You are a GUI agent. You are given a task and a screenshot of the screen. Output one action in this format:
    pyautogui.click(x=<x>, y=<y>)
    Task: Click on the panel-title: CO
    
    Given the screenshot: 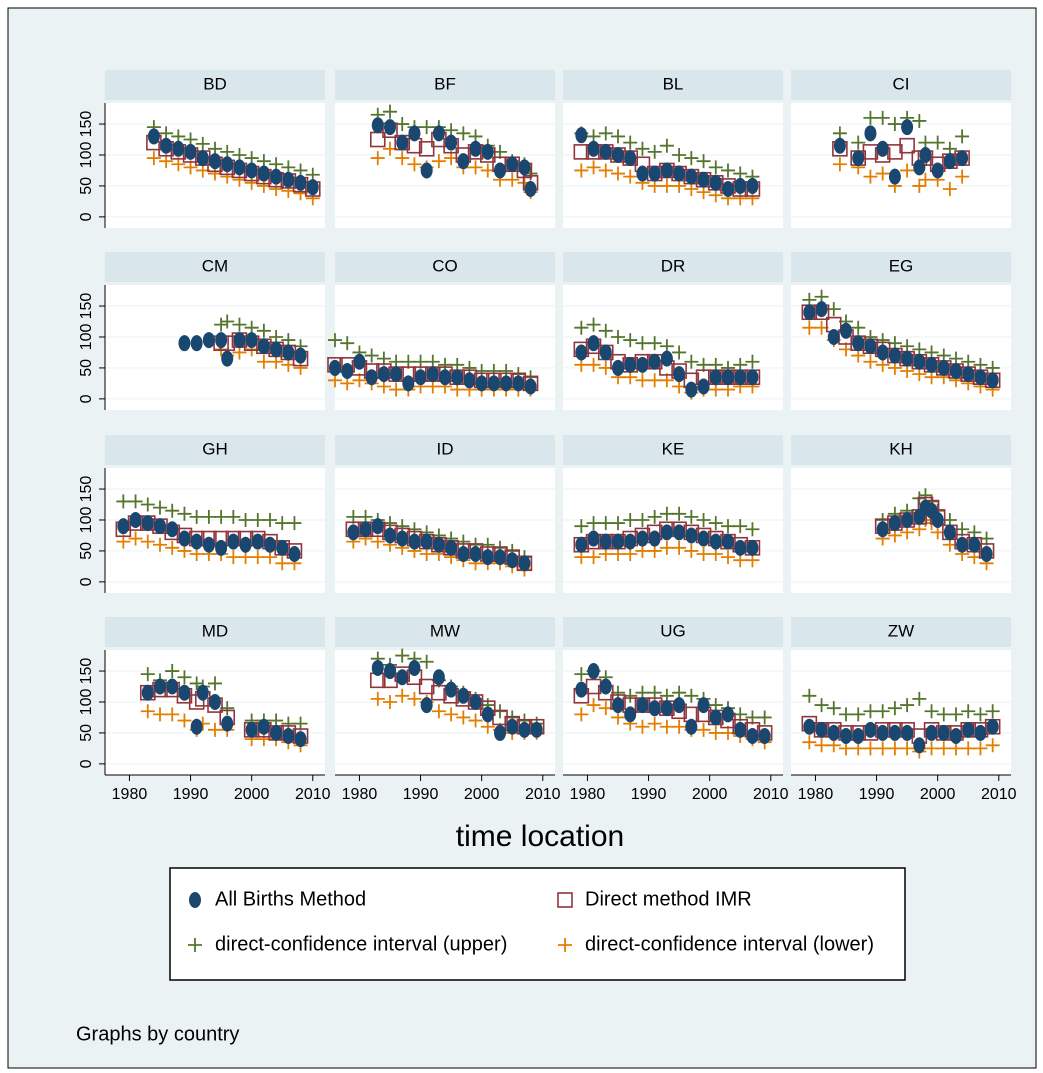 What is the action you would take?
    pyautogui.click(x=445, y=265)
    